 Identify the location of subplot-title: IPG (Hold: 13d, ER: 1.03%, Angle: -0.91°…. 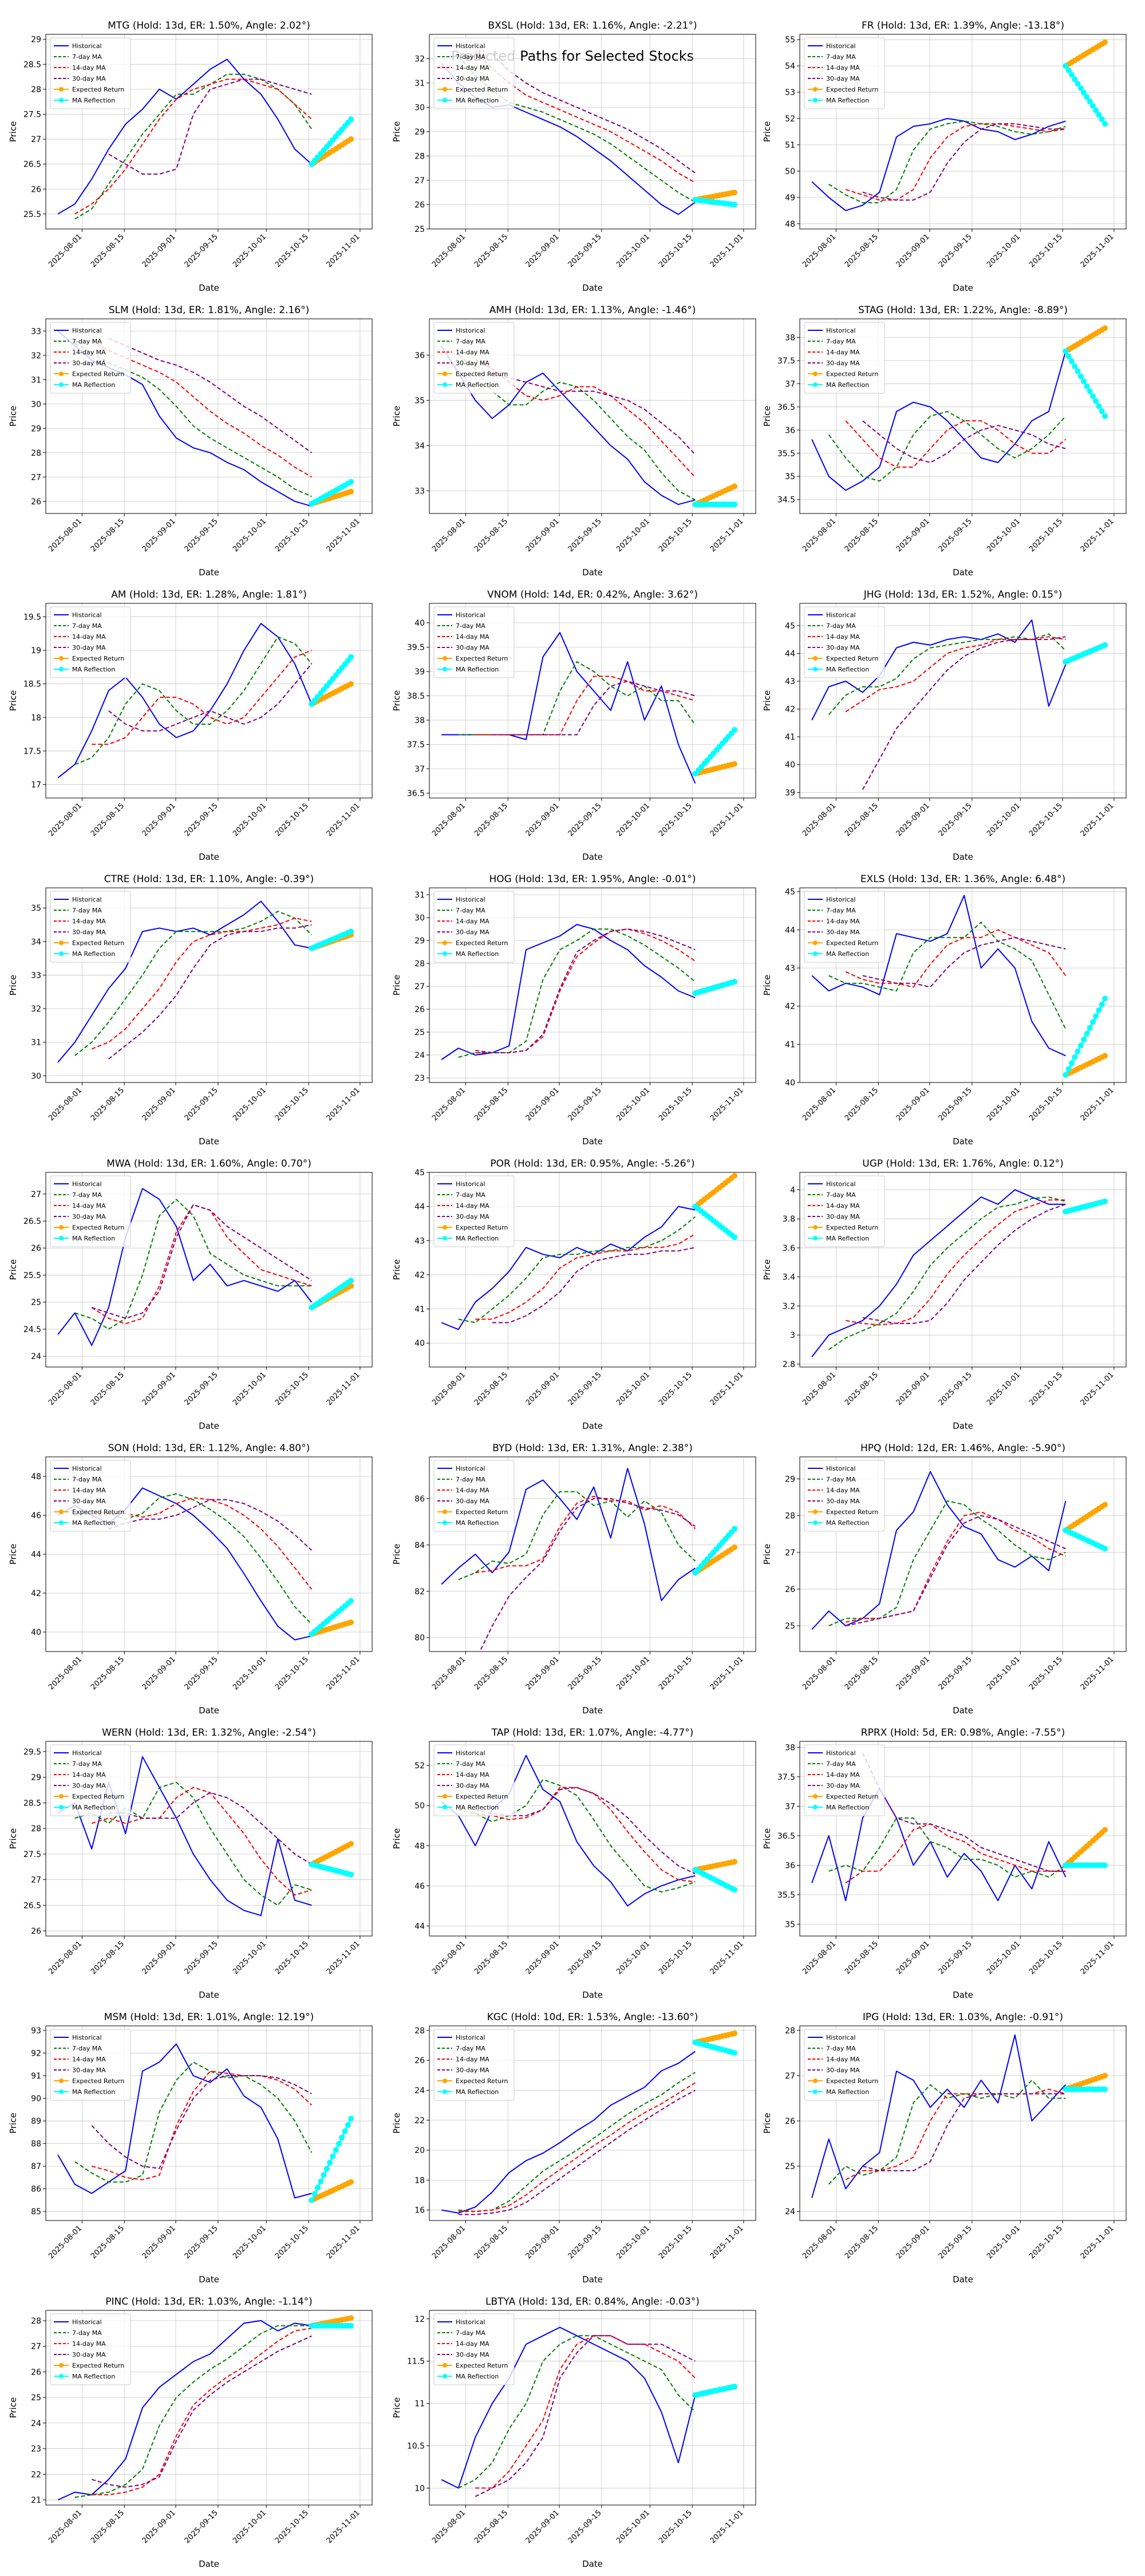
(963, 2017).